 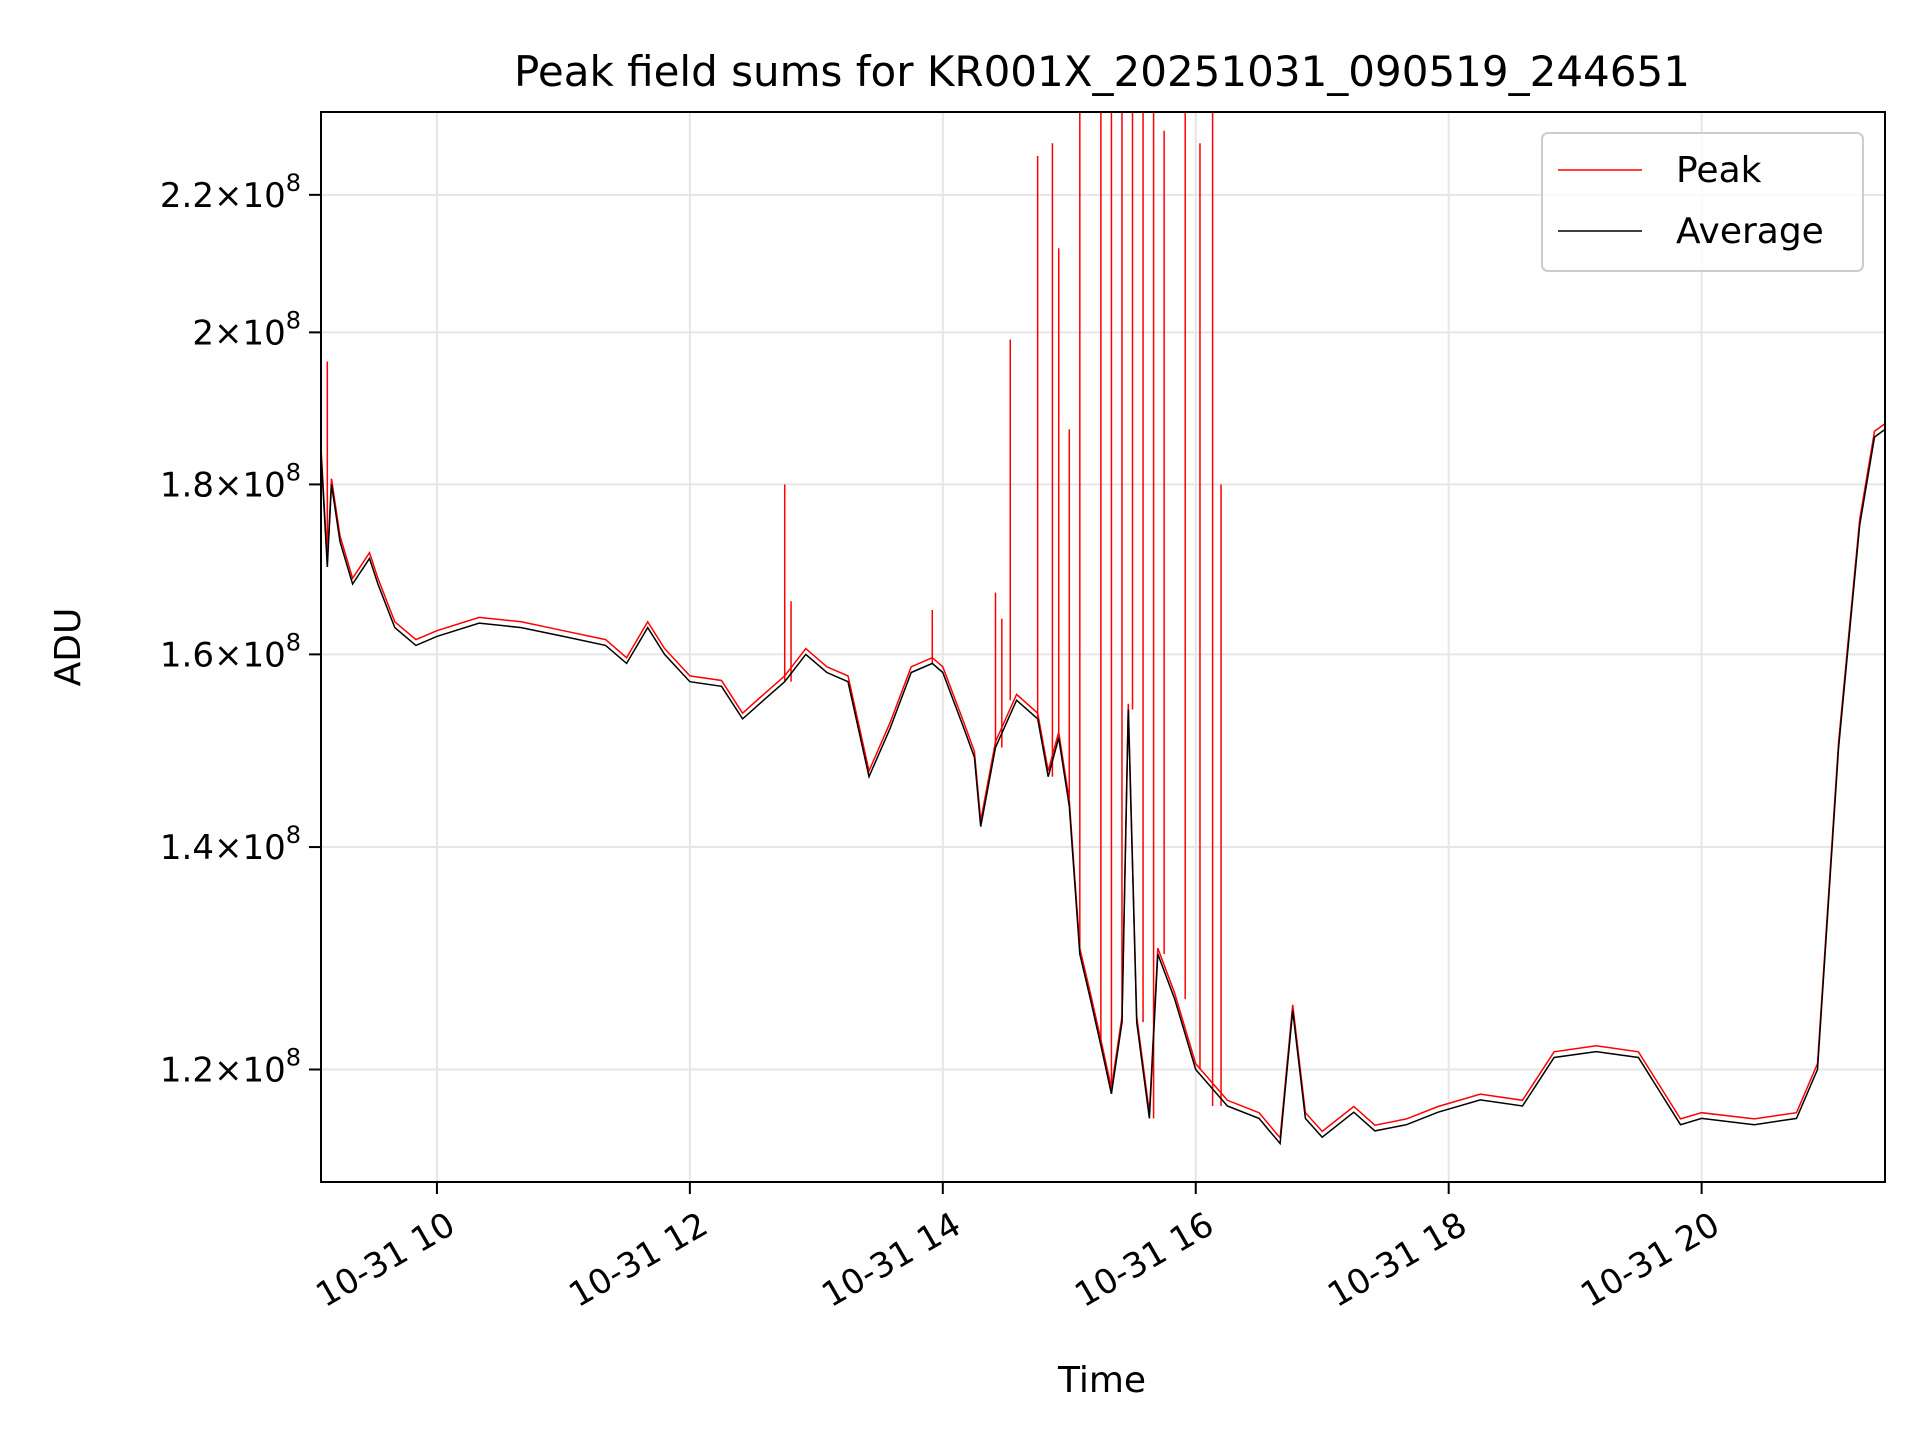 What do you see at coordinates (1397, 1260) in the screenshot?
I see `x-tick-label: 10-31 18` at bounding box center [1397, 1260].